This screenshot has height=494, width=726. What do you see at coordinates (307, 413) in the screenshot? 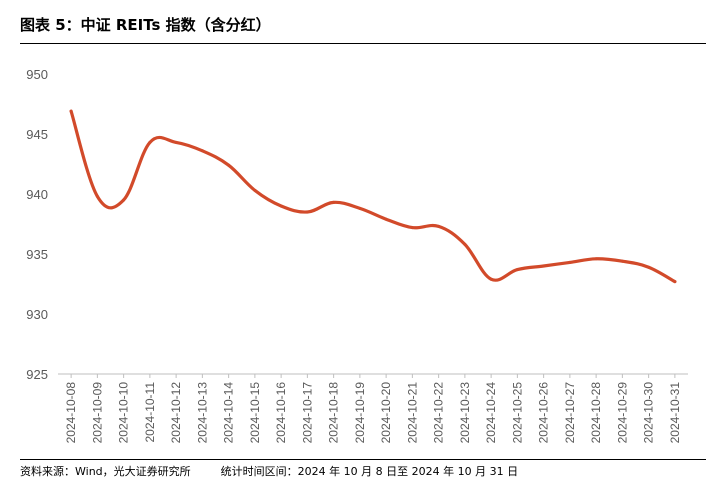
I see `x-tick-label: 2024-10-17` at bounding box center [307, 413].